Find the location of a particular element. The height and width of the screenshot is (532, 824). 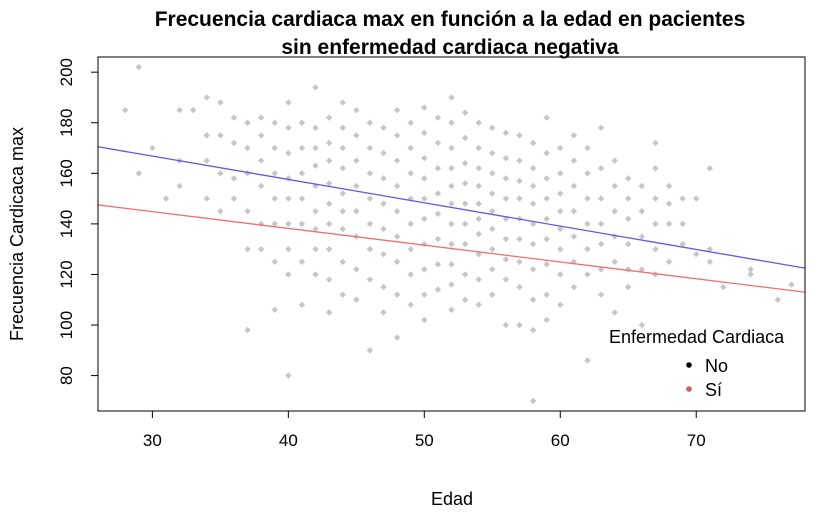

y-tick-label: 100 is located at coordinates (66, 325).